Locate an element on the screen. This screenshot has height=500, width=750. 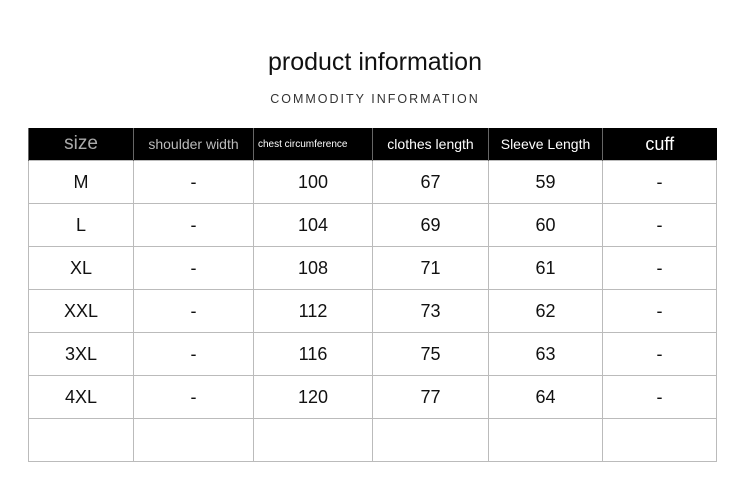
table-cell: 73 is located at coordinates (430, 311).